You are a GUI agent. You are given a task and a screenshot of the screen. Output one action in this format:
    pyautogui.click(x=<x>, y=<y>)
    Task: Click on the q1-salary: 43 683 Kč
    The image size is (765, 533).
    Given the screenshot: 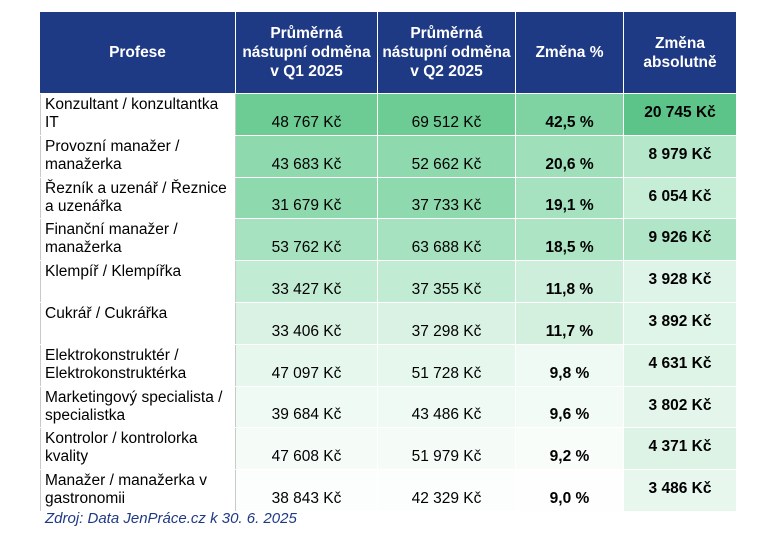 What is the action you would take?
    pyautogui.click(x=307, y=156)
    